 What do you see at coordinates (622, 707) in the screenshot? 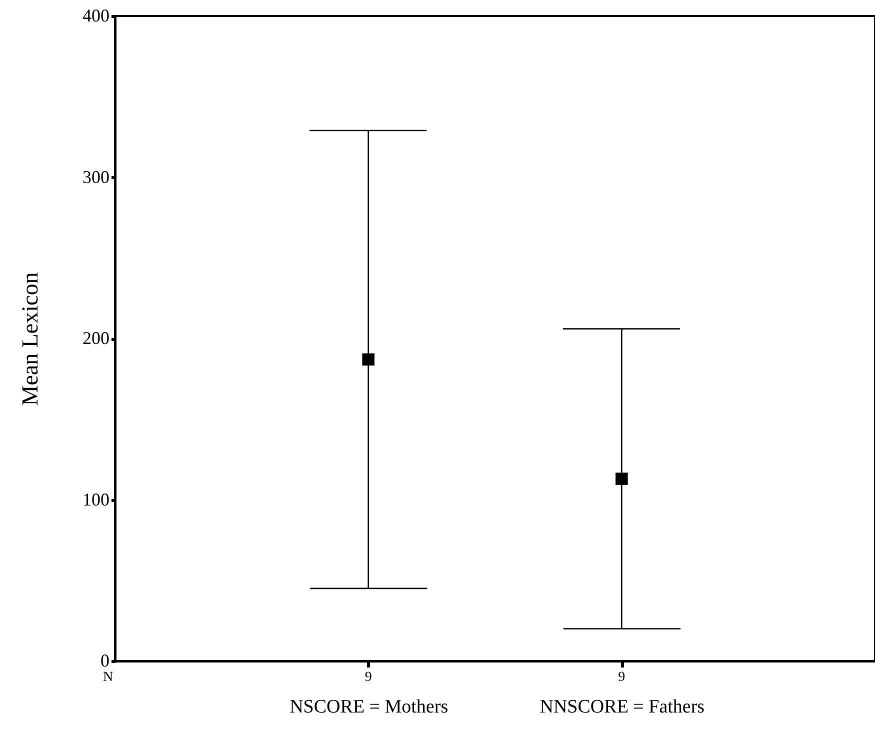
I see `x-tick-label: NNSCORE = Fathers` at bounding box center [622, 707].